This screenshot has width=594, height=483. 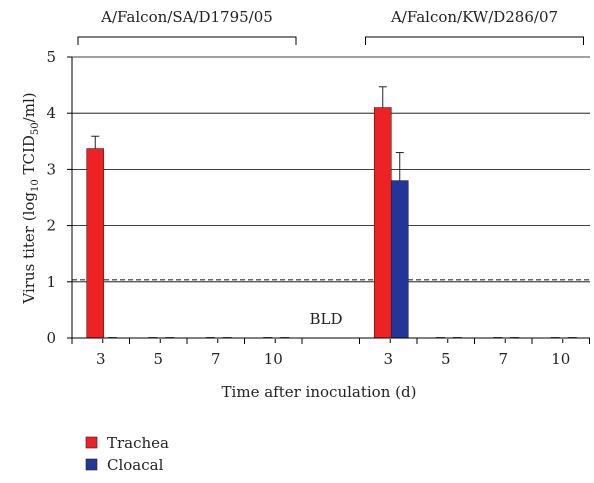 What do you see at coordinates (138, 443) in the screenshot?
I see `legend-label-trachea: Trachea` at bounding box center [138, 443].